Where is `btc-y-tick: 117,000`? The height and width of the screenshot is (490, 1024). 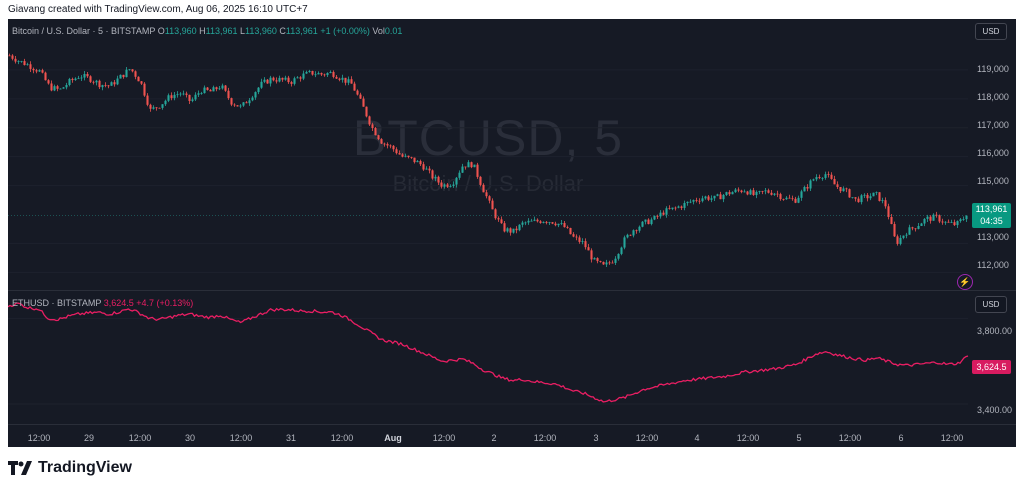 btc-y-tick: 117,000 is located at coordinates (993, 125).